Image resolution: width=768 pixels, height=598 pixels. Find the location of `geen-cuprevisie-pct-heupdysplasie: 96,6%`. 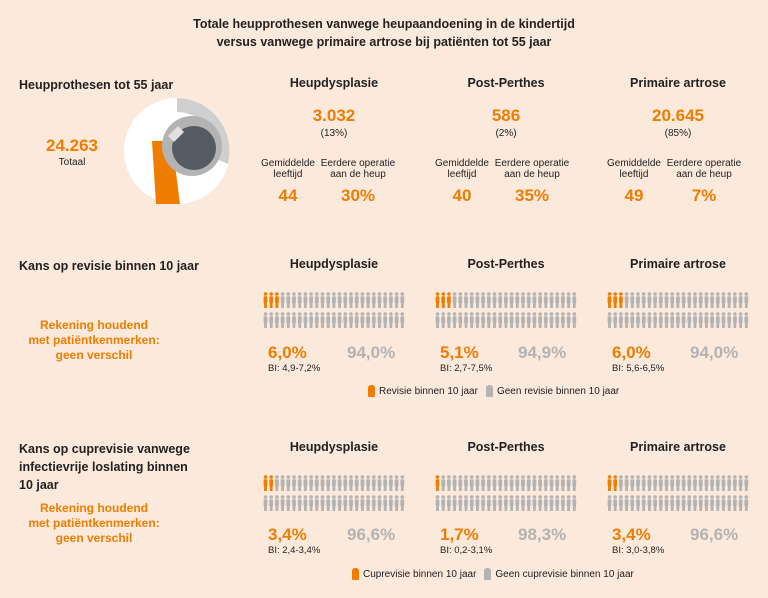

geen-cuprevisie-pct-heupdysplasie: 96,6% is located at coordinates (371, 534).